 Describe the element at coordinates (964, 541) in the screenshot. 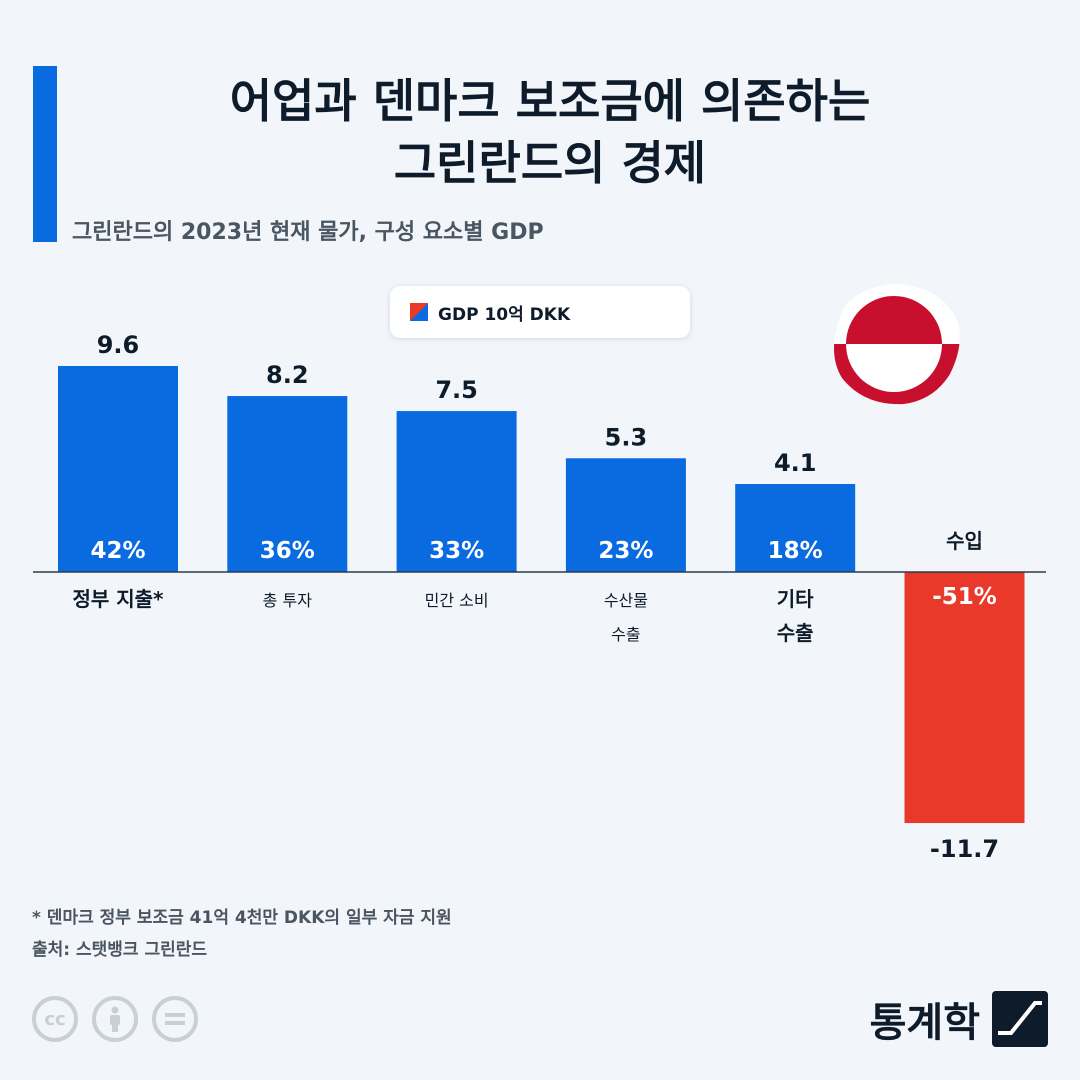

I see `category-label: 수입` at that location.